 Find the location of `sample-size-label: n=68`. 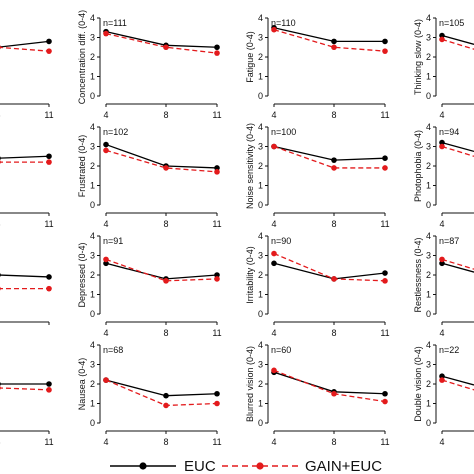

sample-size-label: n=68 is located at coordinates (113, 350).